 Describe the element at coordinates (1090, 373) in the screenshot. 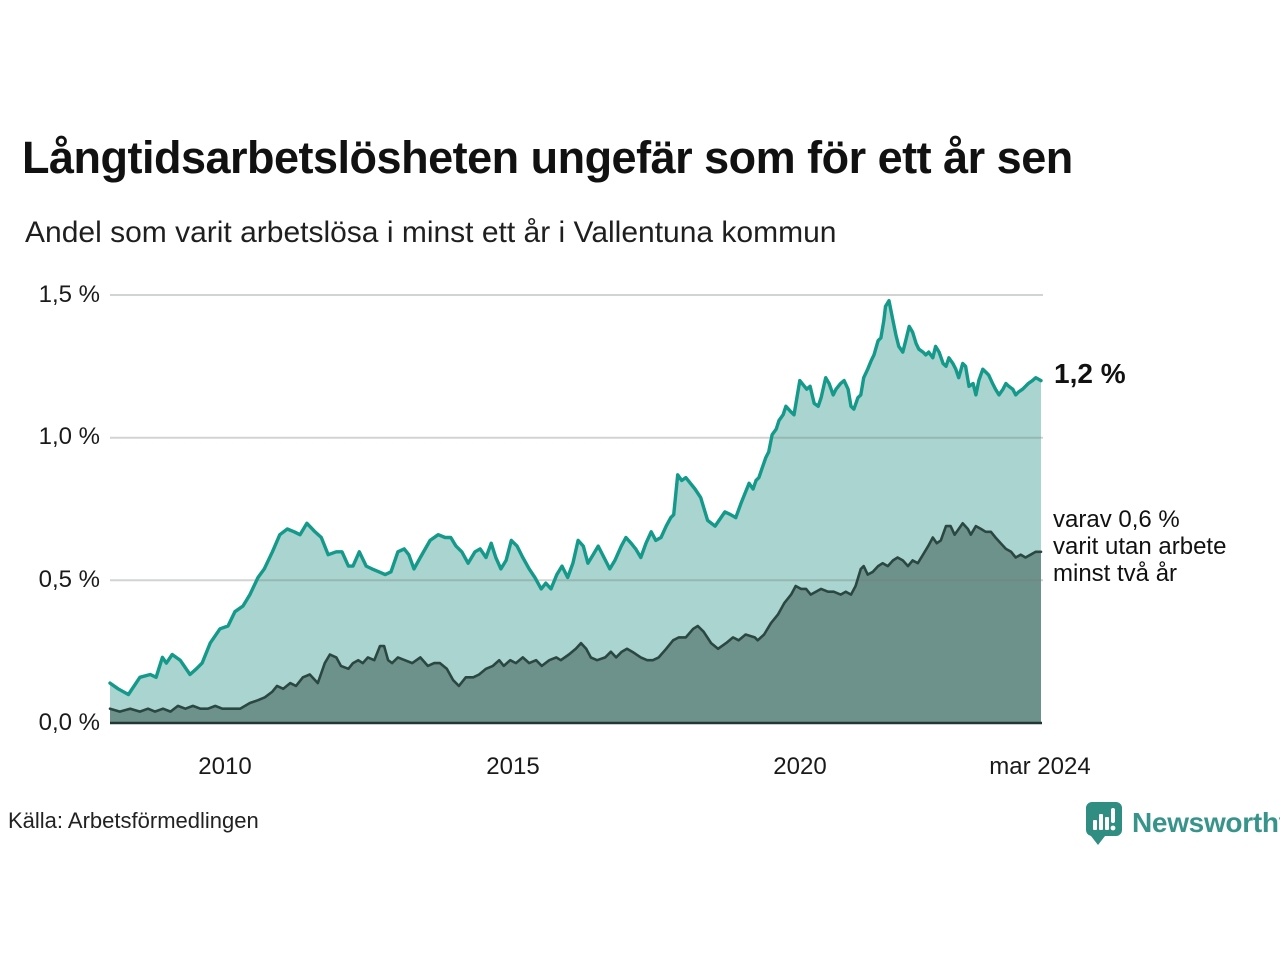

I see `total-series-end-value-label: 1,2 %` at that location.